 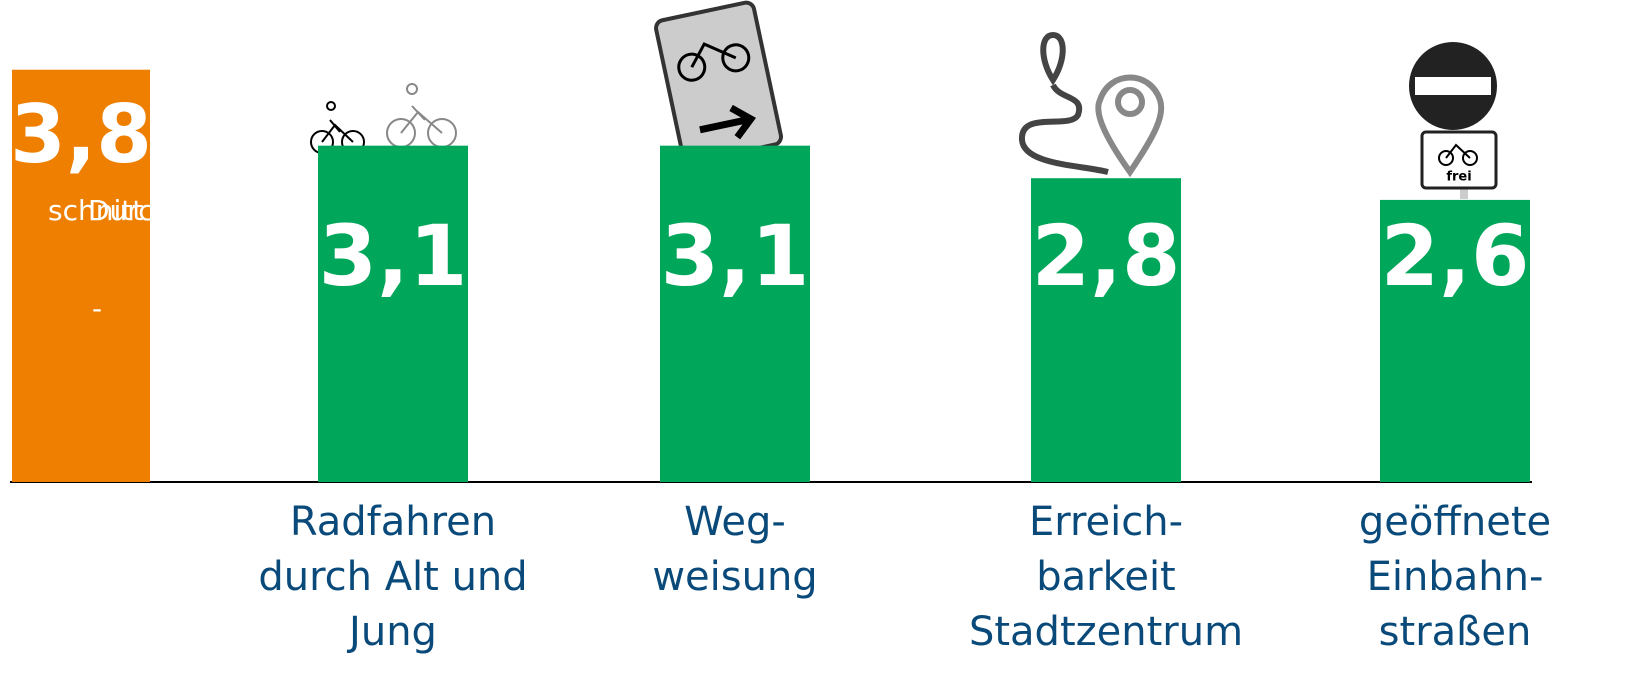 I want to click on value-label: 2,8, so click(x=1106, y=256).